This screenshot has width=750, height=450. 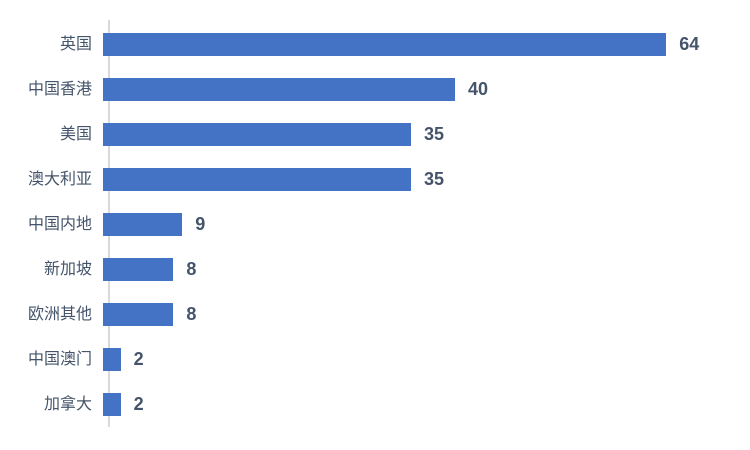 I want to click on value-label: 64, so click(x=689, y=44).